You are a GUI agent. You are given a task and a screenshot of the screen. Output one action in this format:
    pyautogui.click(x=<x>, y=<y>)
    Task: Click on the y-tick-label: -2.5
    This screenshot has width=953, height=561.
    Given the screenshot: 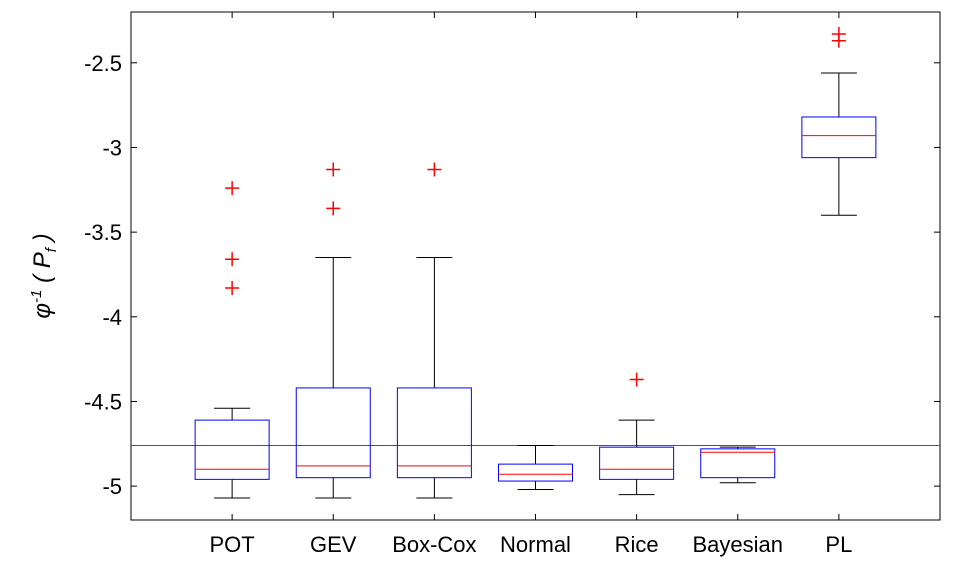 What is the action you would take?
    pyautogui.click(x=103, y=63)
    